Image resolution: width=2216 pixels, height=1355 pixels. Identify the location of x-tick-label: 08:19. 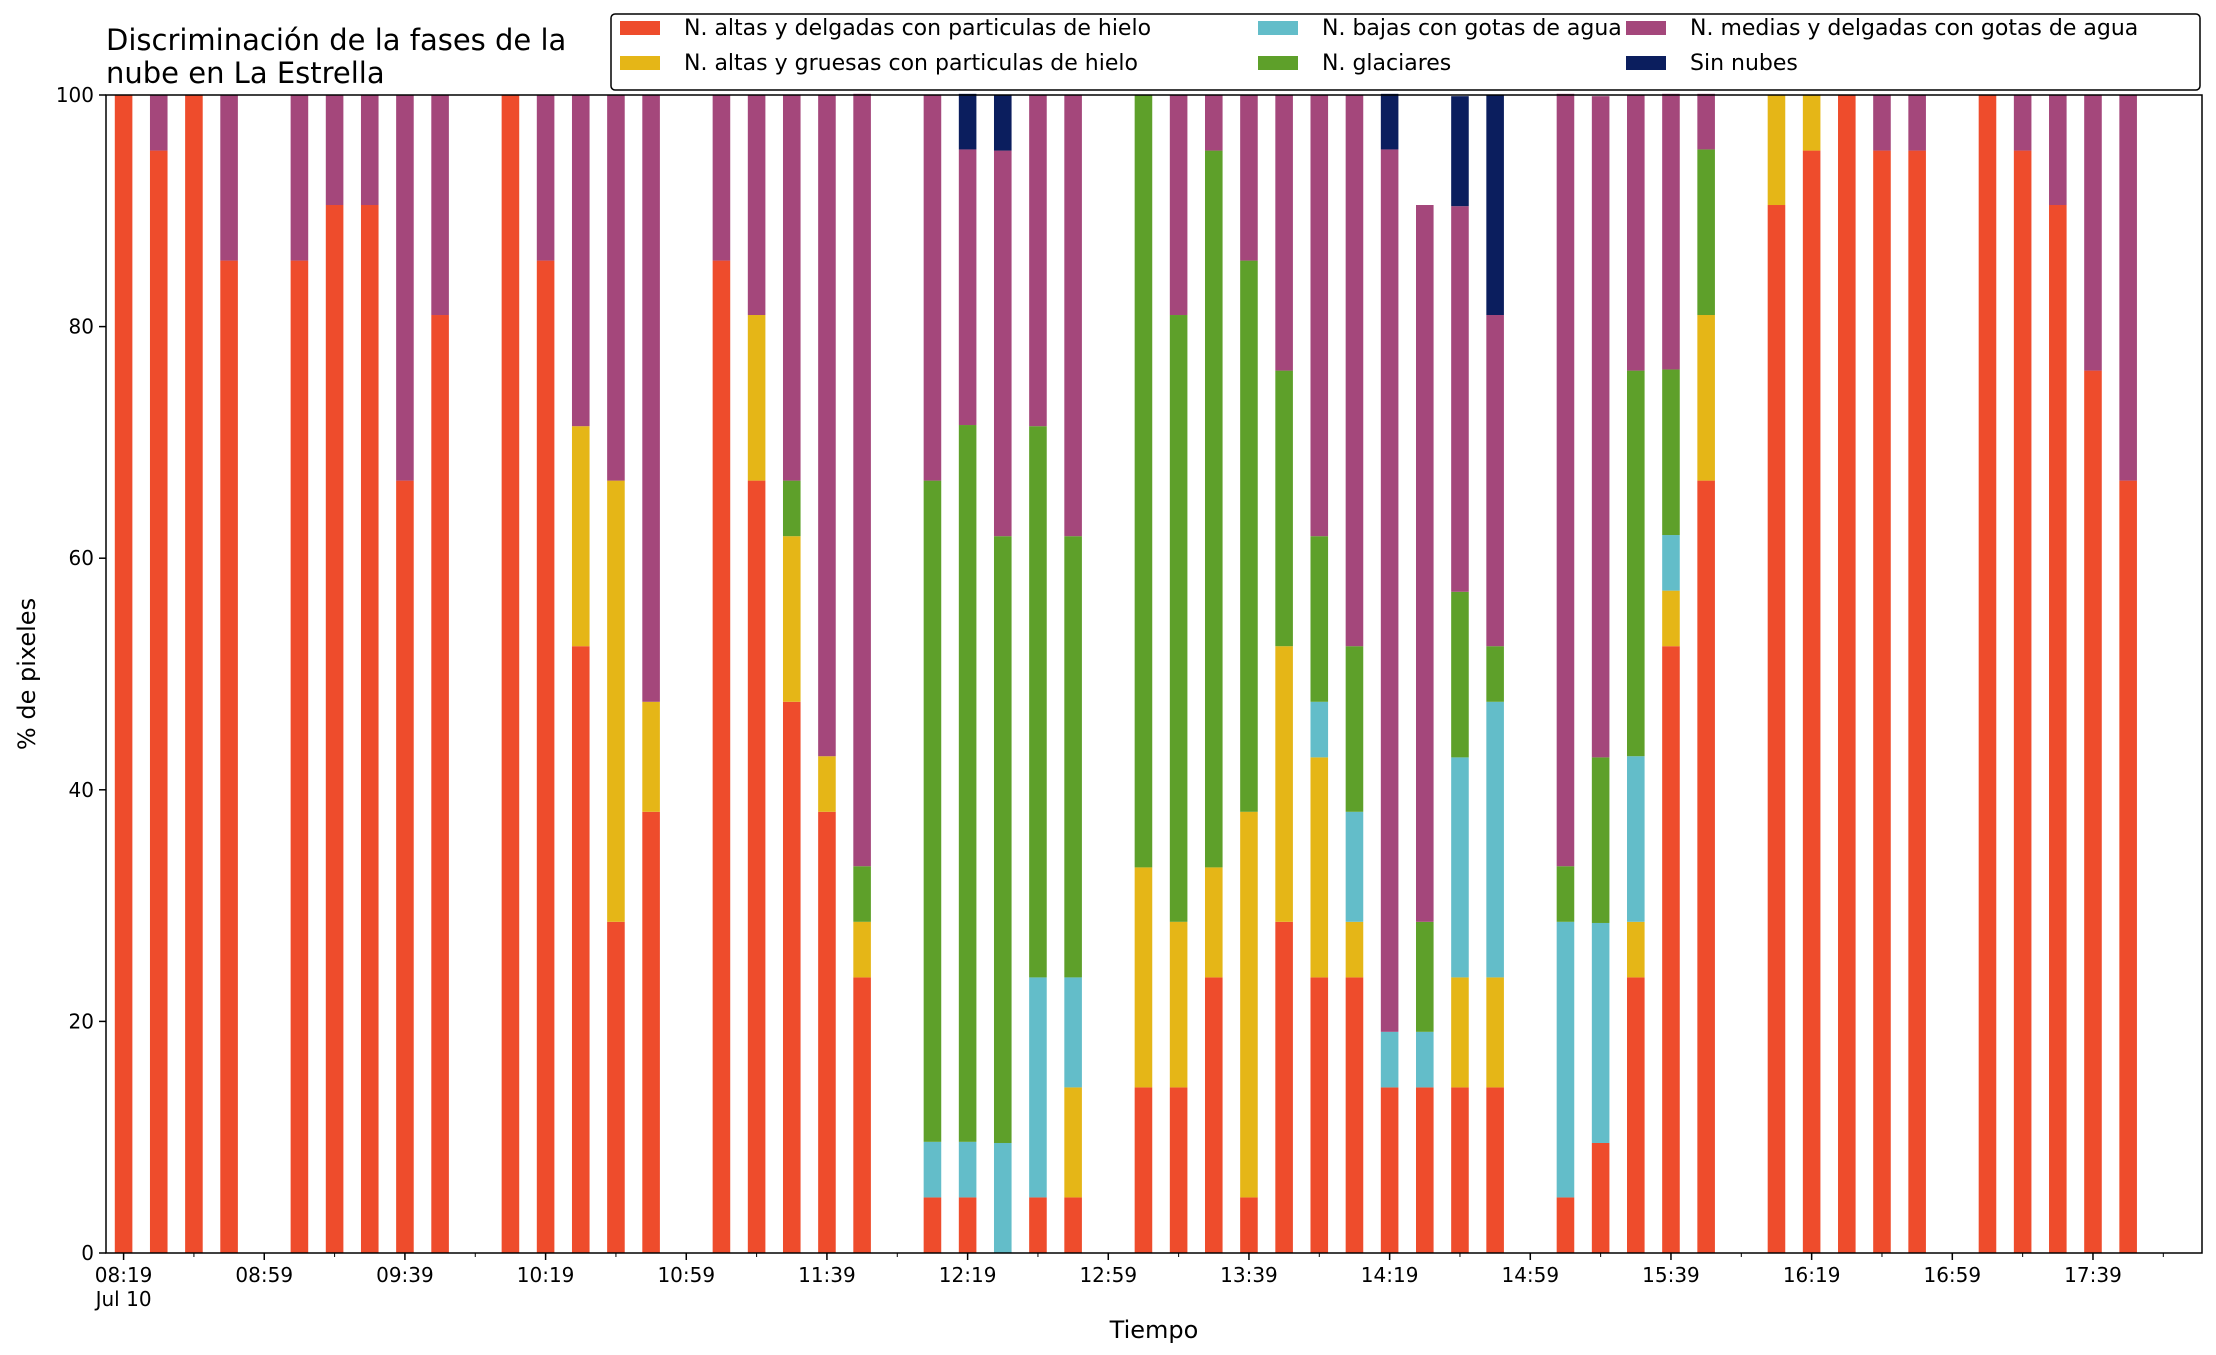
(124, 1275).